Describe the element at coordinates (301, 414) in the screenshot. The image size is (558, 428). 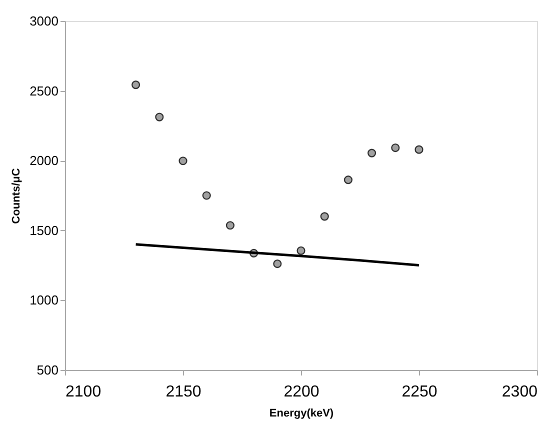
I see `x-axis-title: Energy(keV)` at that location.